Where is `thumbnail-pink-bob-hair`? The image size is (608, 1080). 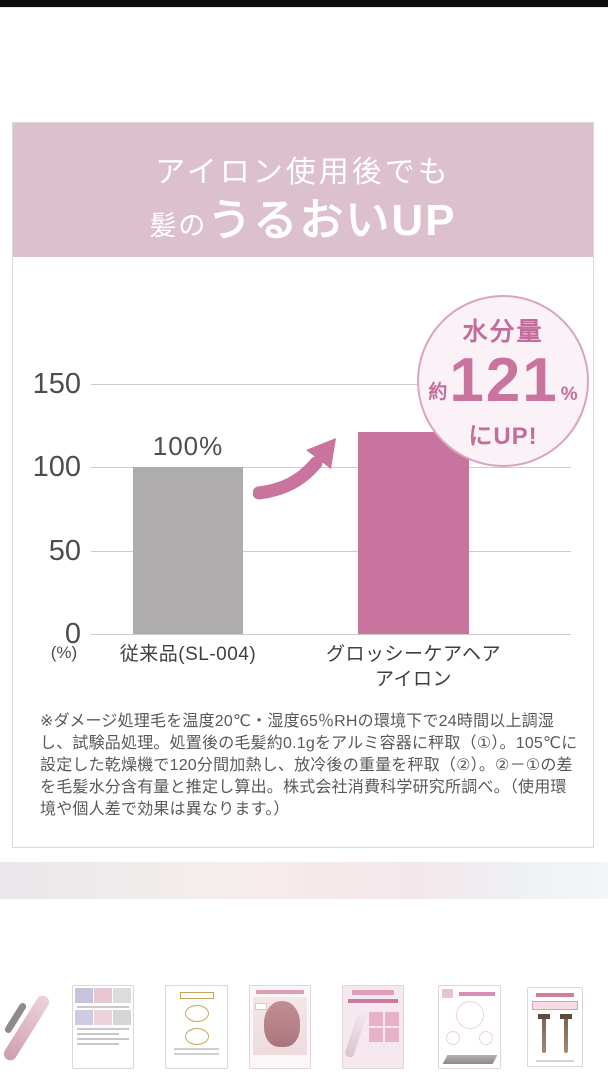 thumbnail-pink-bob-hair is located at coordinates (280, 1027).